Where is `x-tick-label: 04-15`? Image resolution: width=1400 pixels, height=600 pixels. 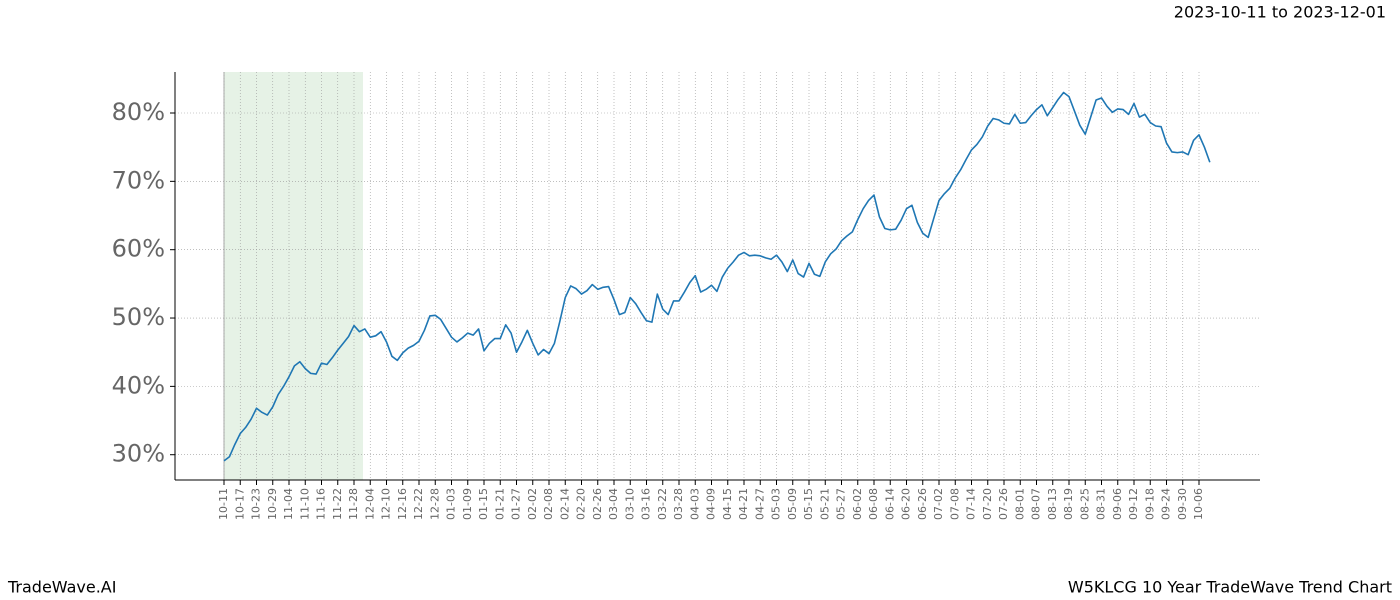 x-tick-label: 04-15 is located at coordinates (727, 504).